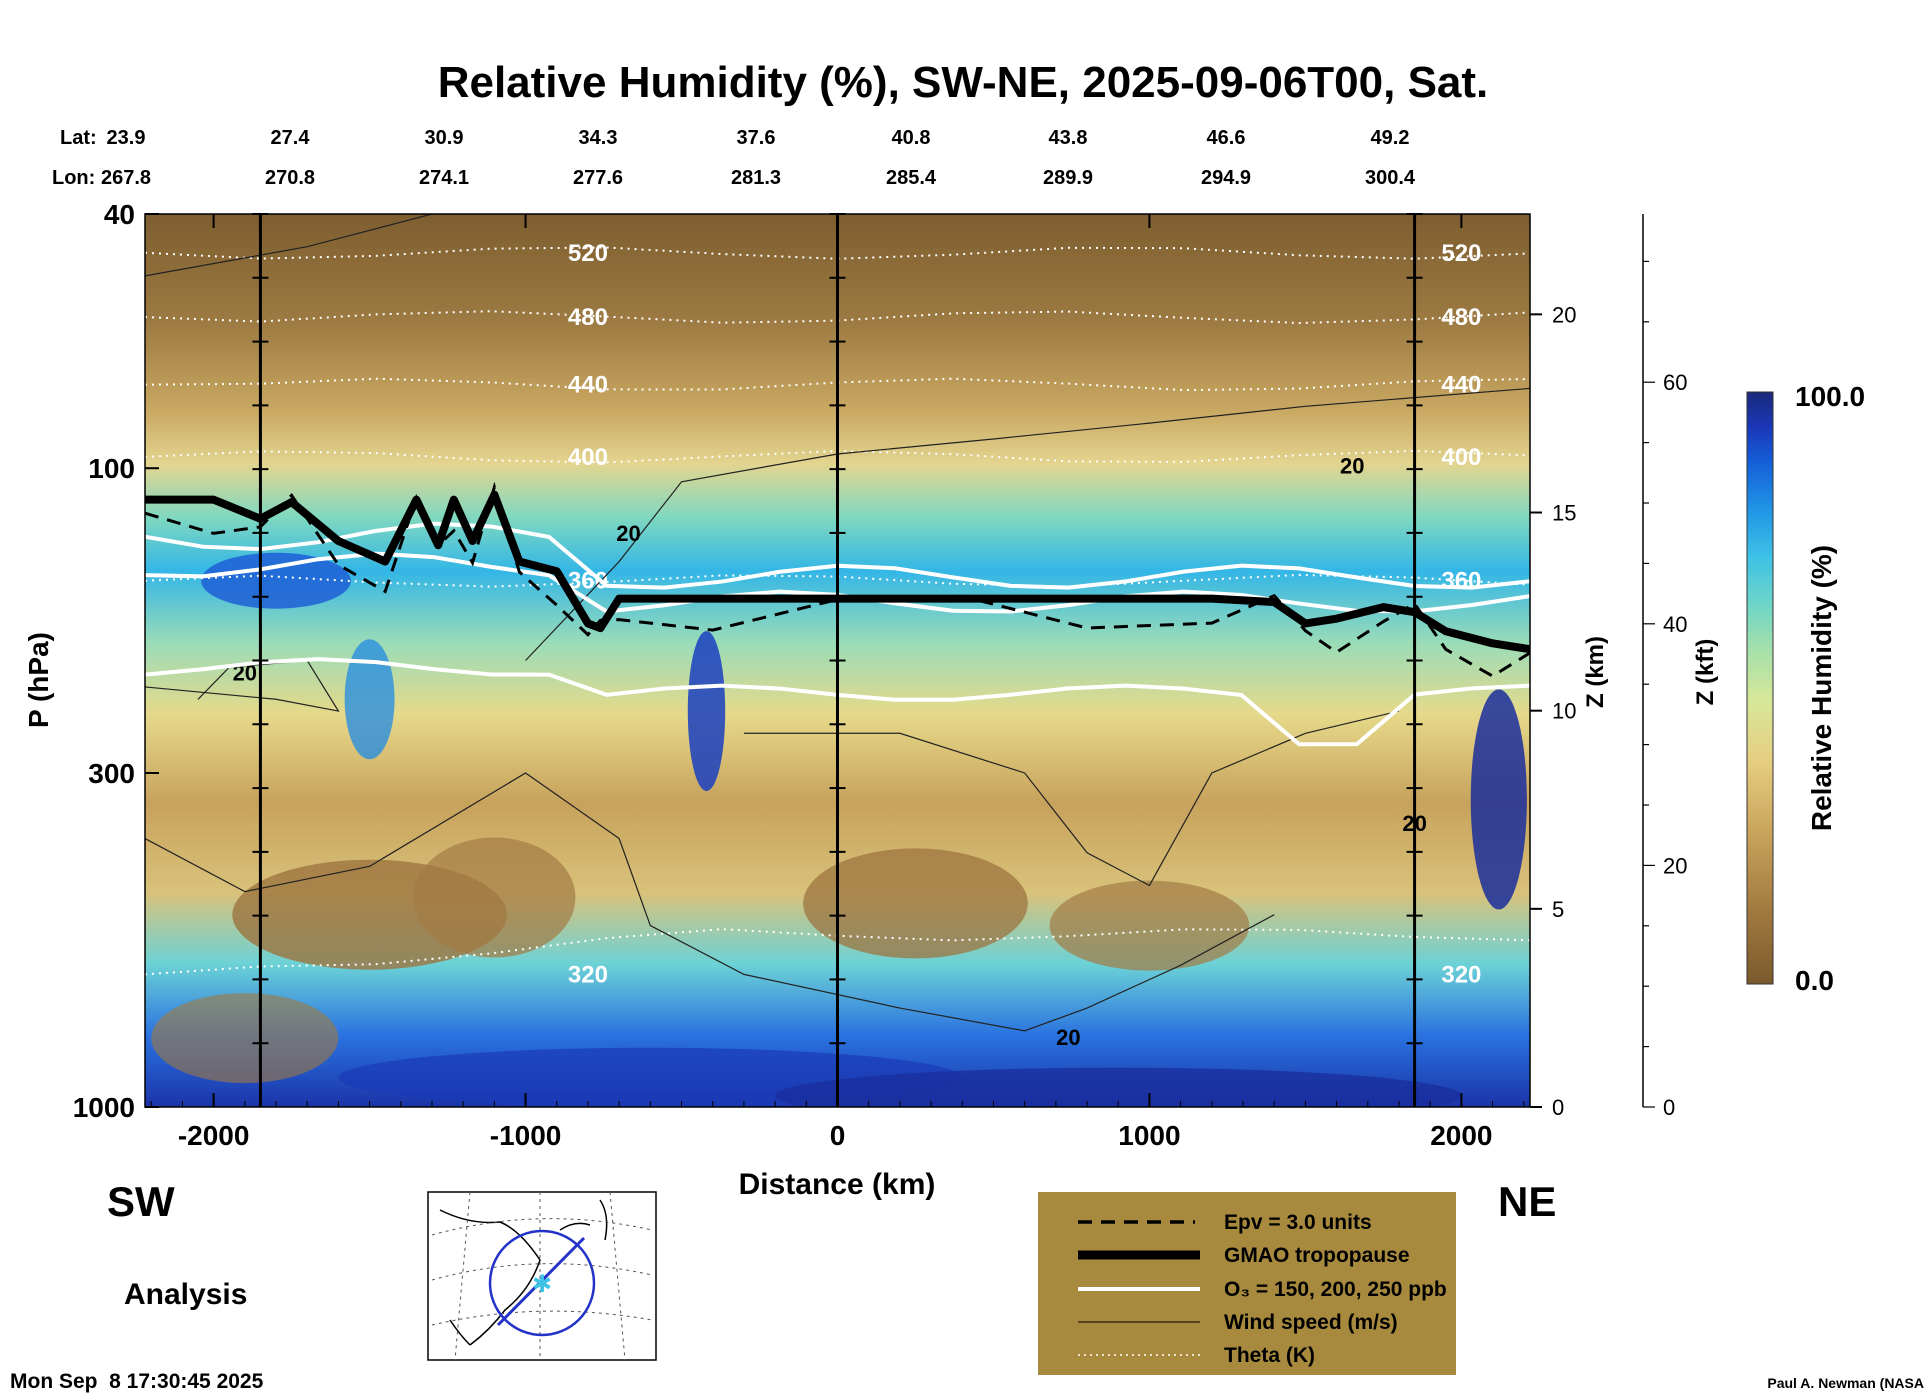  What do you see at coordinates (1845, 1383) in the screenshot?
I see `credit: Paul A. Newman (NASA` at bounding box center [1845, 1383].